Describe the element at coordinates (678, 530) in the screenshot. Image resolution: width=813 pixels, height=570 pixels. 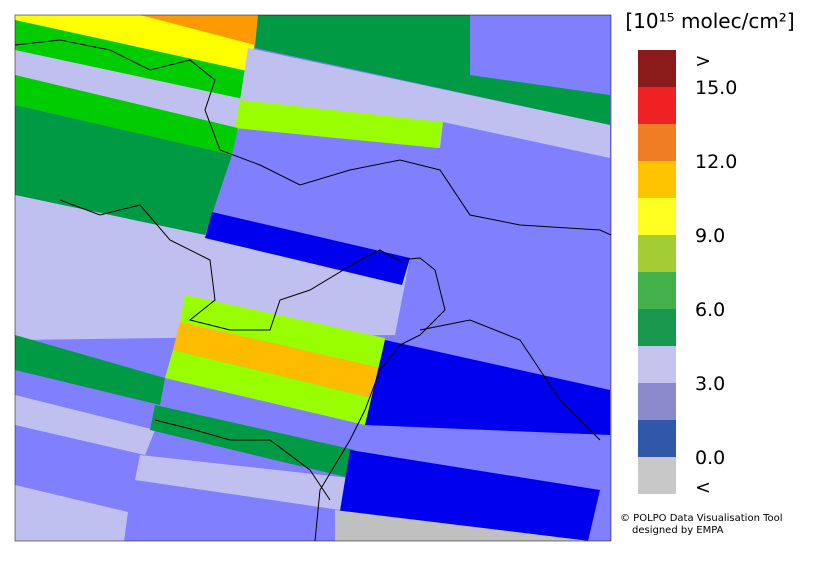
I see `credit-line: designed by EMPA` at that location.